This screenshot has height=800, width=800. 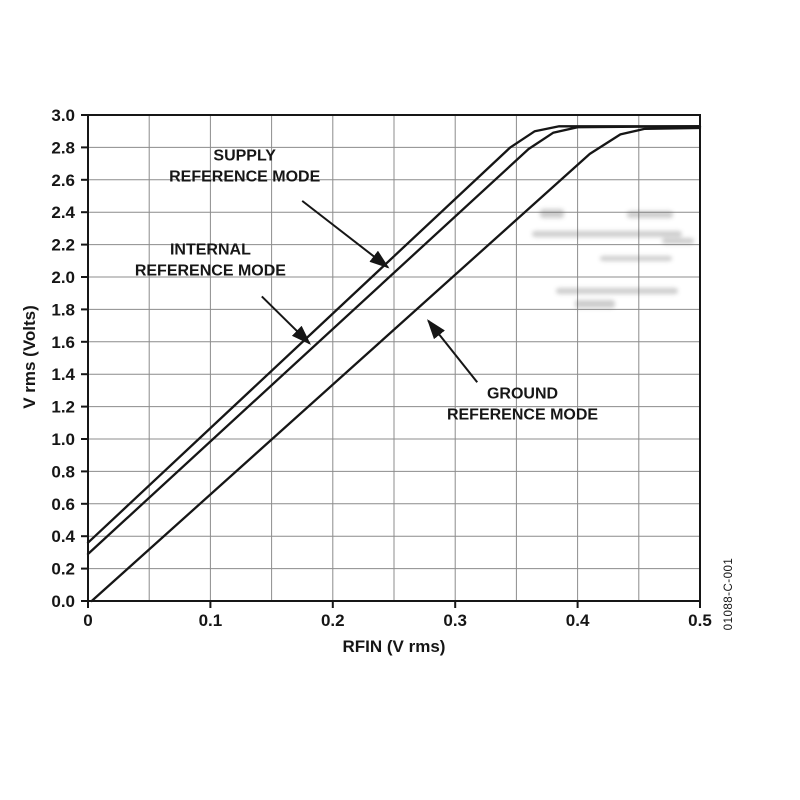 What do you see at coordinates (63, 504) in the screenshot?
I see `y-tick-label: 0.6` at bounding box center [63, 504].